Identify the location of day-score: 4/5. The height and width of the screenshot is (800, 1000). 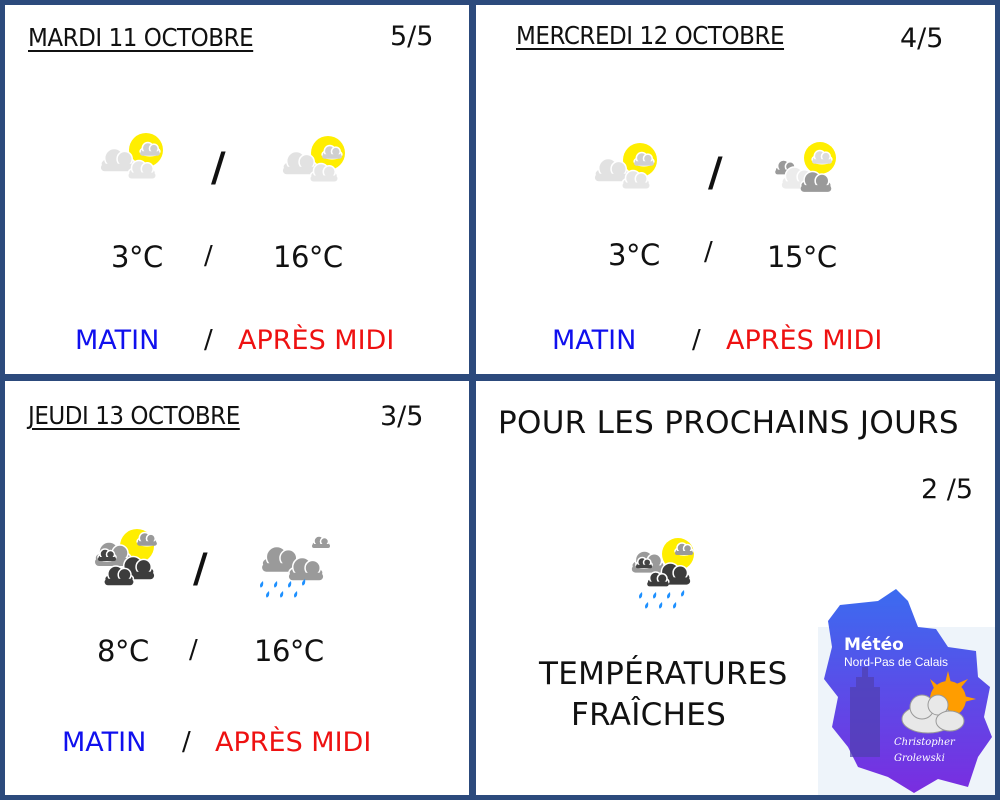
(922, 38).